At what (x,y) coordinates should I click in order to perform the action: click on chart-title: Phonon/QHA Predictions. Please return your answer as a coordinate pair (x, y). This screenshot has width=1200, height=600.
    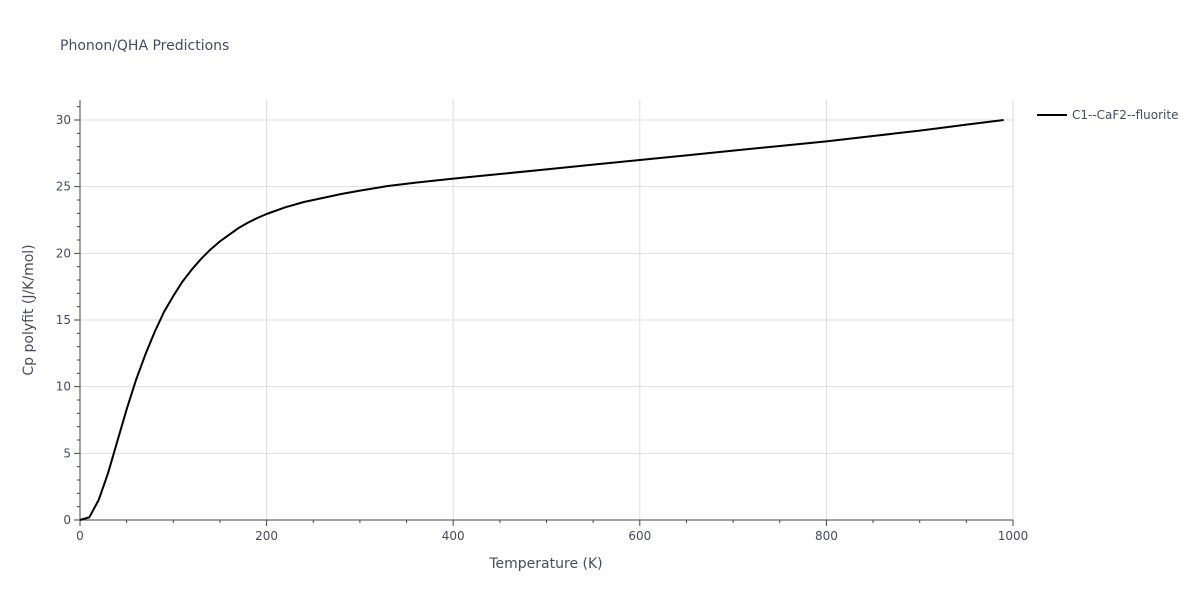
    Looking at the image, I should click on (144, 46).